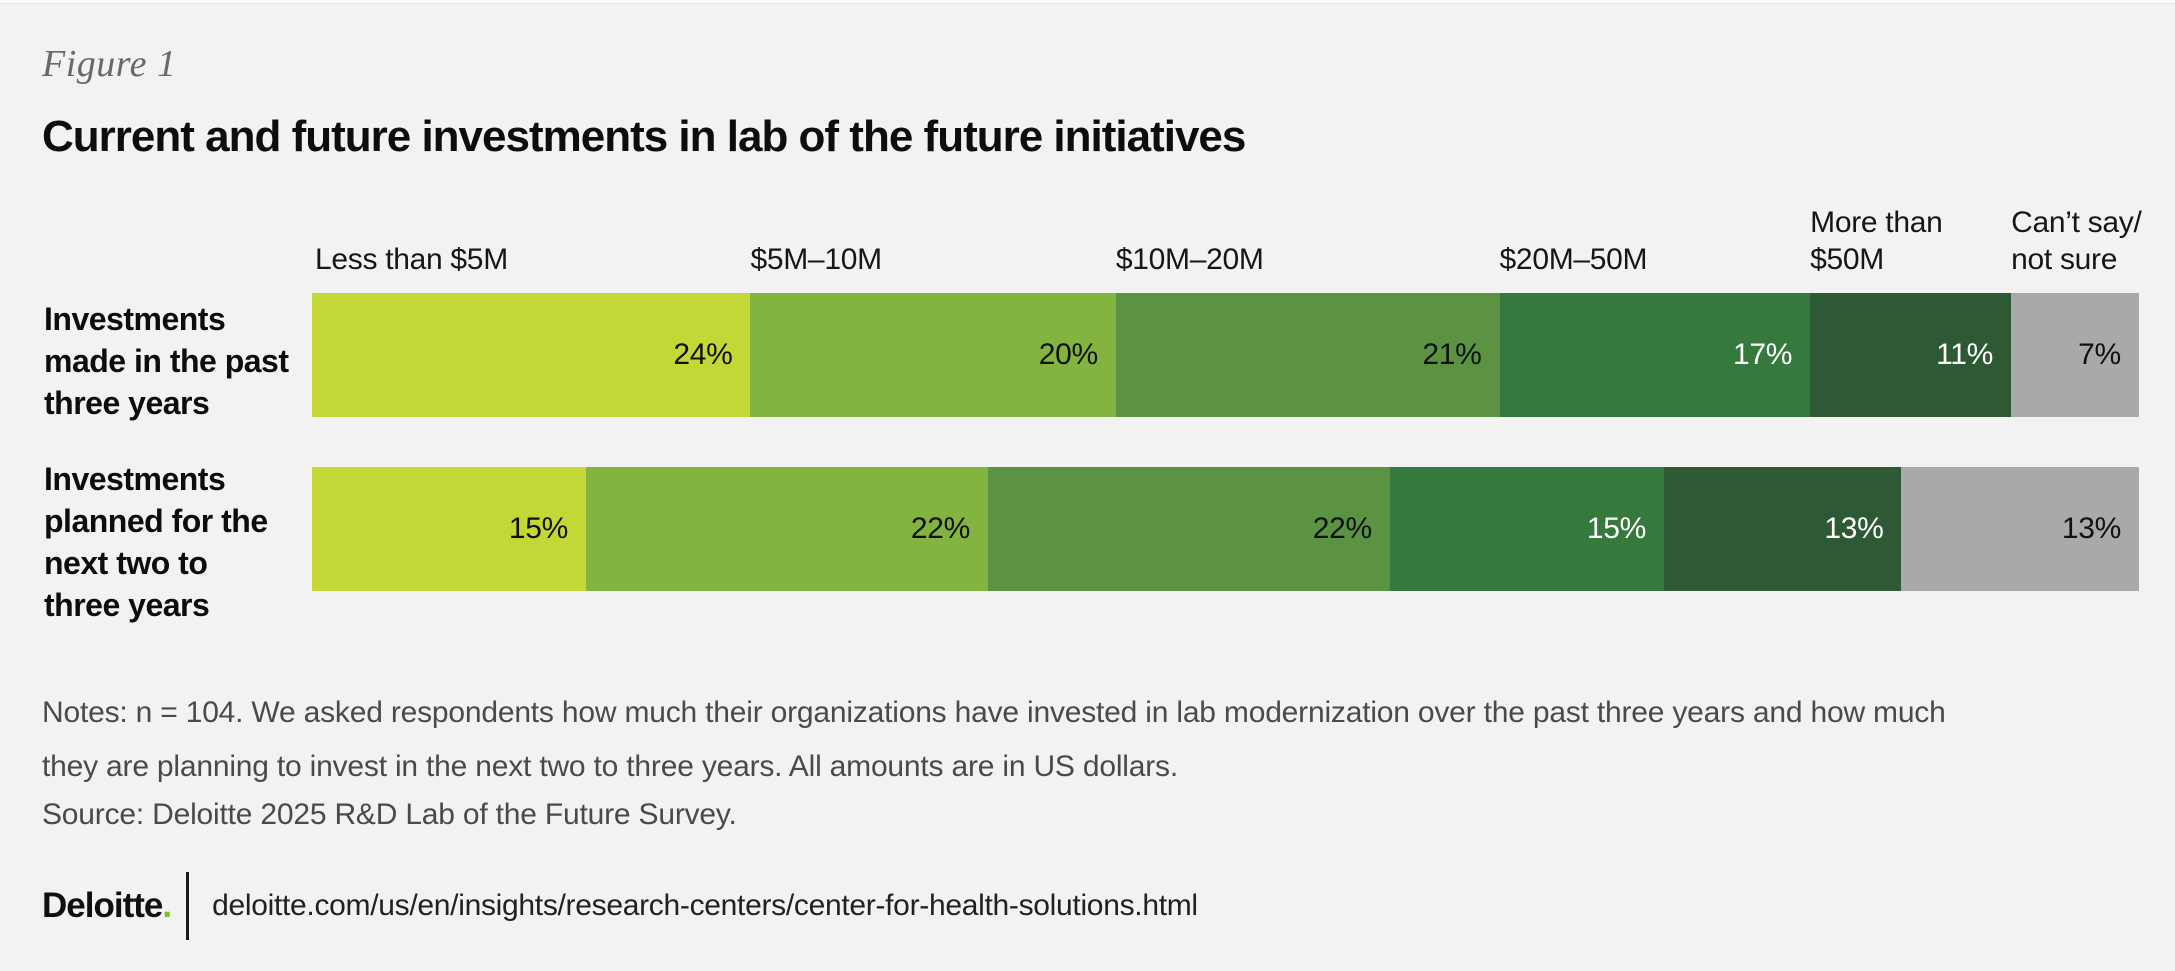  I want to click on category-header-line: Can’t say/, so click(2076, 222).